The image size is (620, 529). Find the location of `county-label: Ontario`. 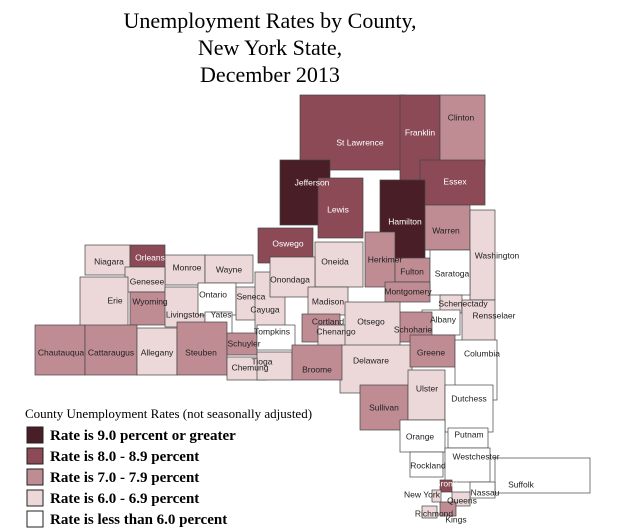

county-label: Ontario is located at coordinates (213, 294).